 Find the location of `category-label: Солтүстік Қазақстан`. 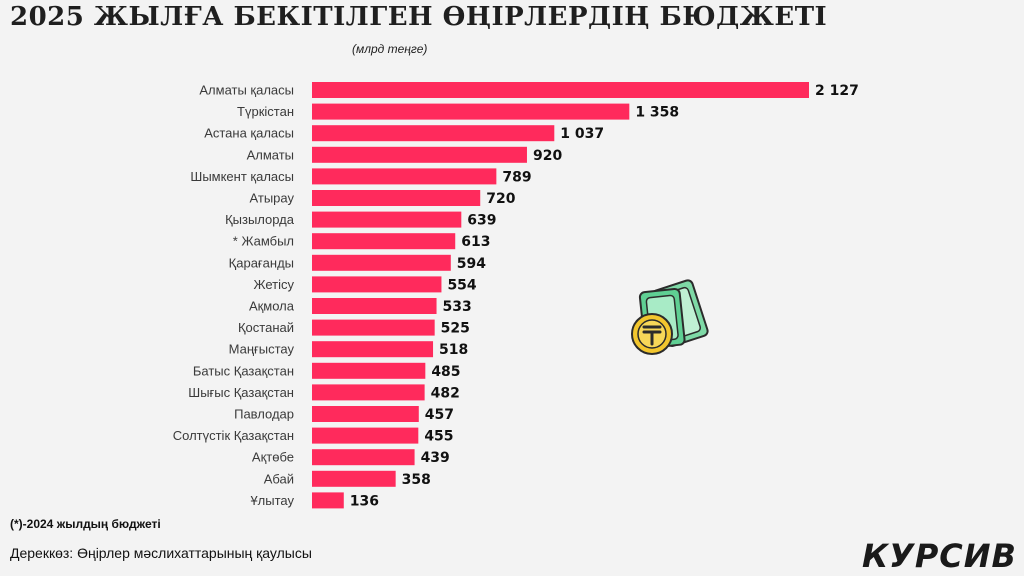

category-label: Солтүстік Қазақстан is located at coordinates (233, 435).